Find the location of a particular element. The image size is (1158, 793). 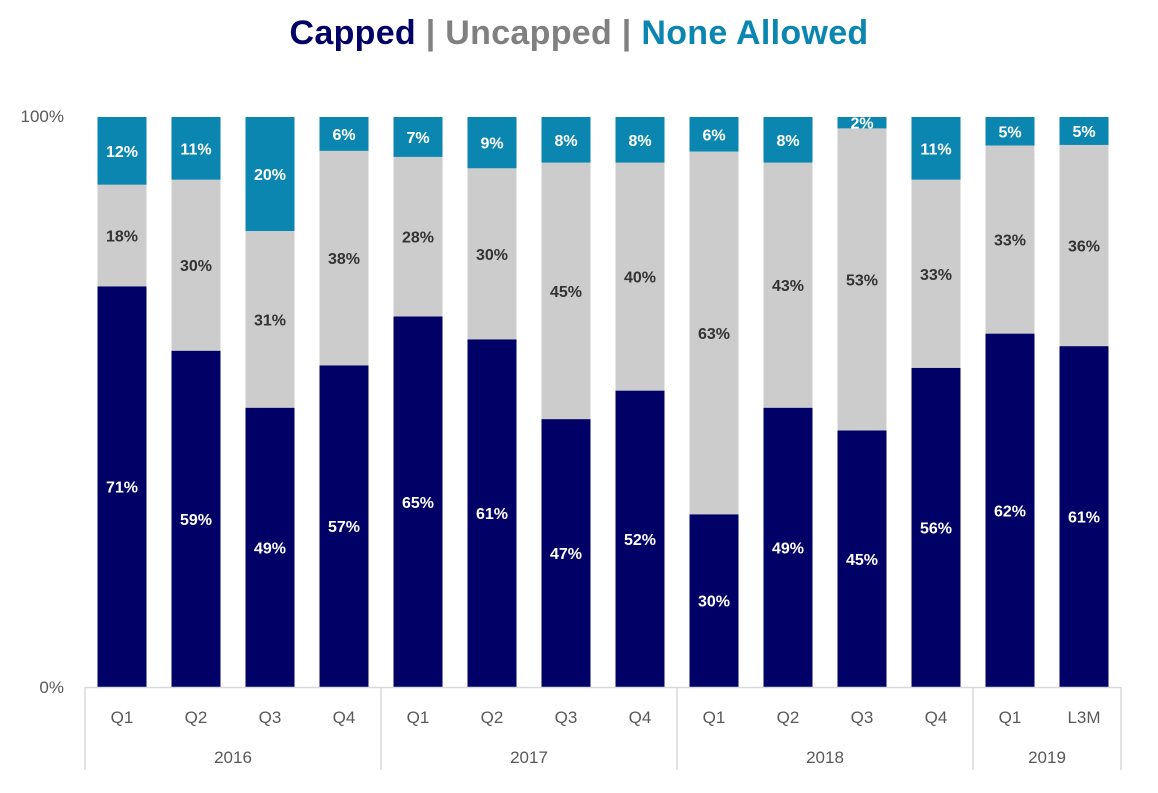

data-label-capped: 52% is located at coordinates (640, 540).